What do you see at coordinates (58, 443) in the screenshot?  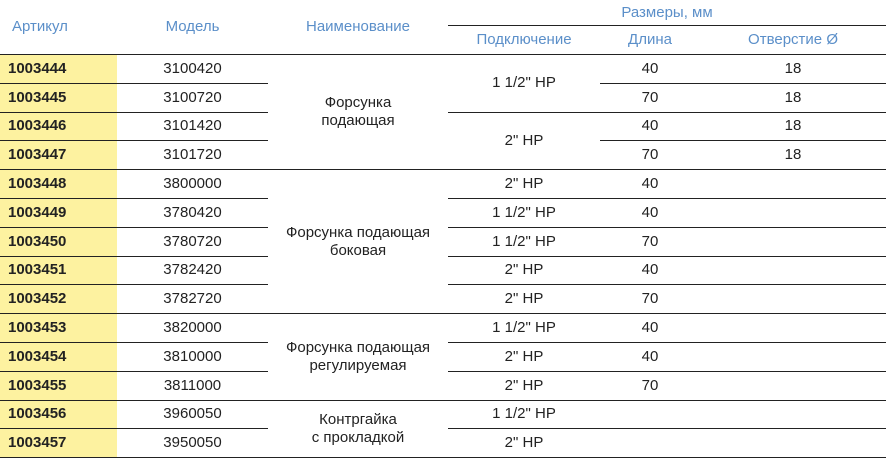 I see `article-cell: 1003457` at bounding box center [58, 443].